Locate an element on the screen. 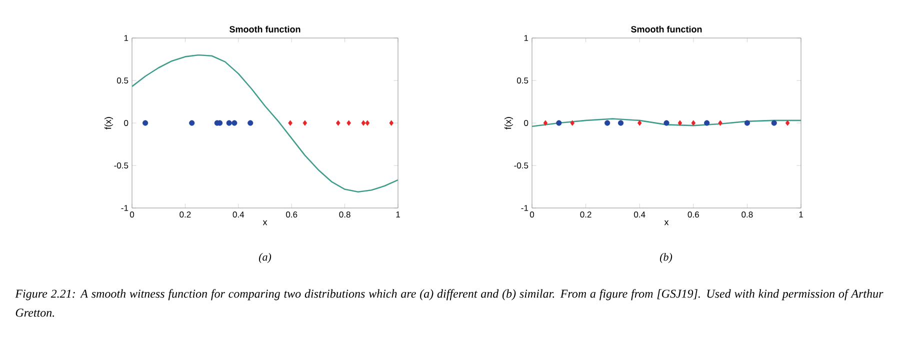 This screenshot has width=899, height=342. text: (a) is located at coordinates (265, 258).